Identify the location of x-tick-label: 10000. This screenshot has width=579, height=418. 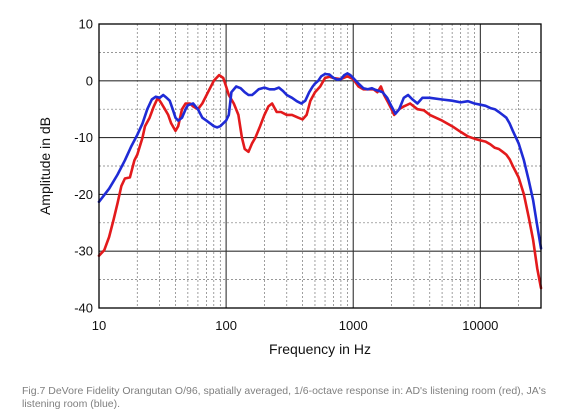
(480, 325).